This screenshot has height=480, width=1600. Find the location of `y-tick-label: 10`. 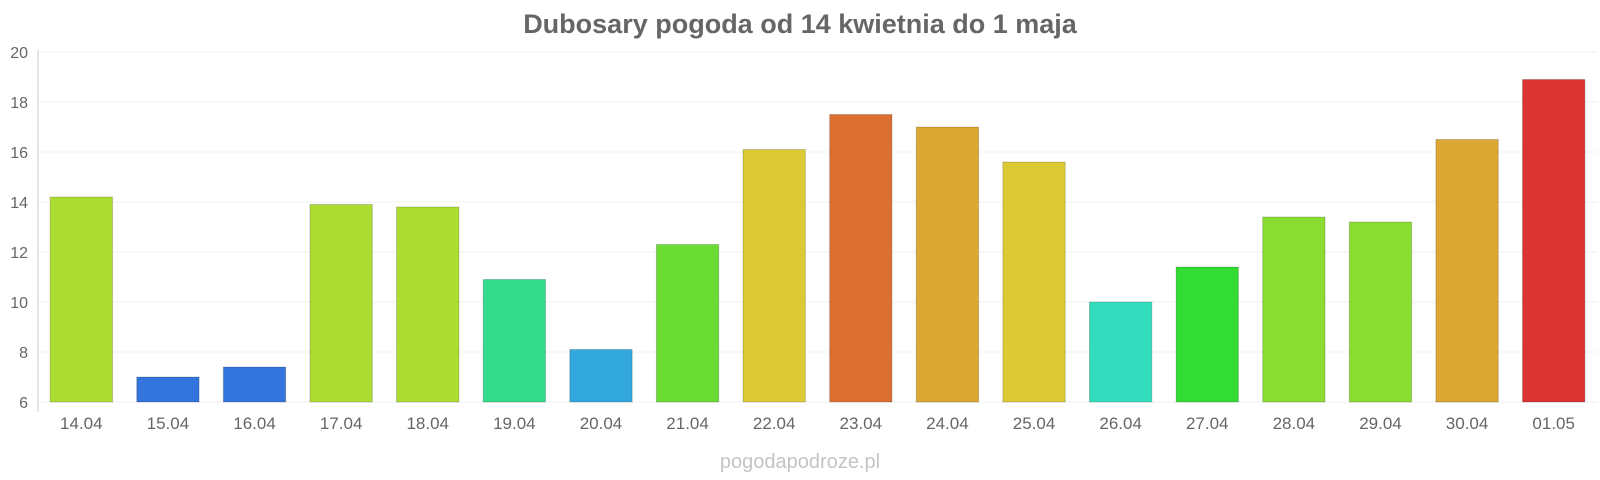

y-tick-label: 10 is located at coordinates (19, 303).